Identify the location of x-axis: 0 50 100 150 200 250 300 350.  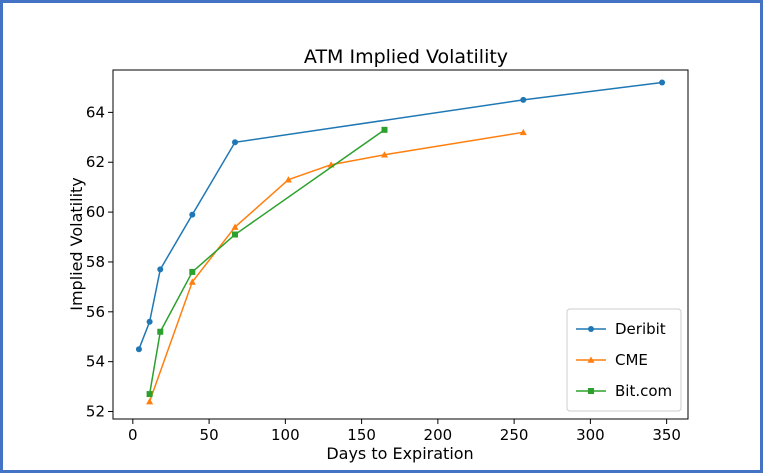
(404, 431).